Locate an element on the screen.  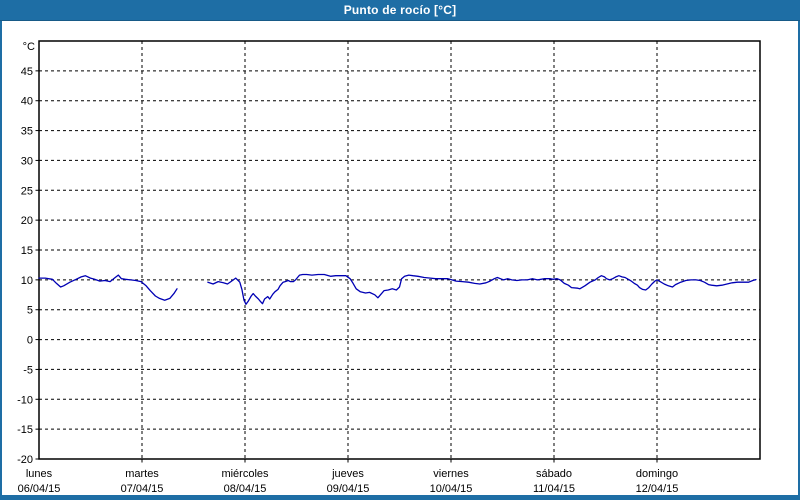
y-axis-unit-label: °C is located at coordinates (29, 47).